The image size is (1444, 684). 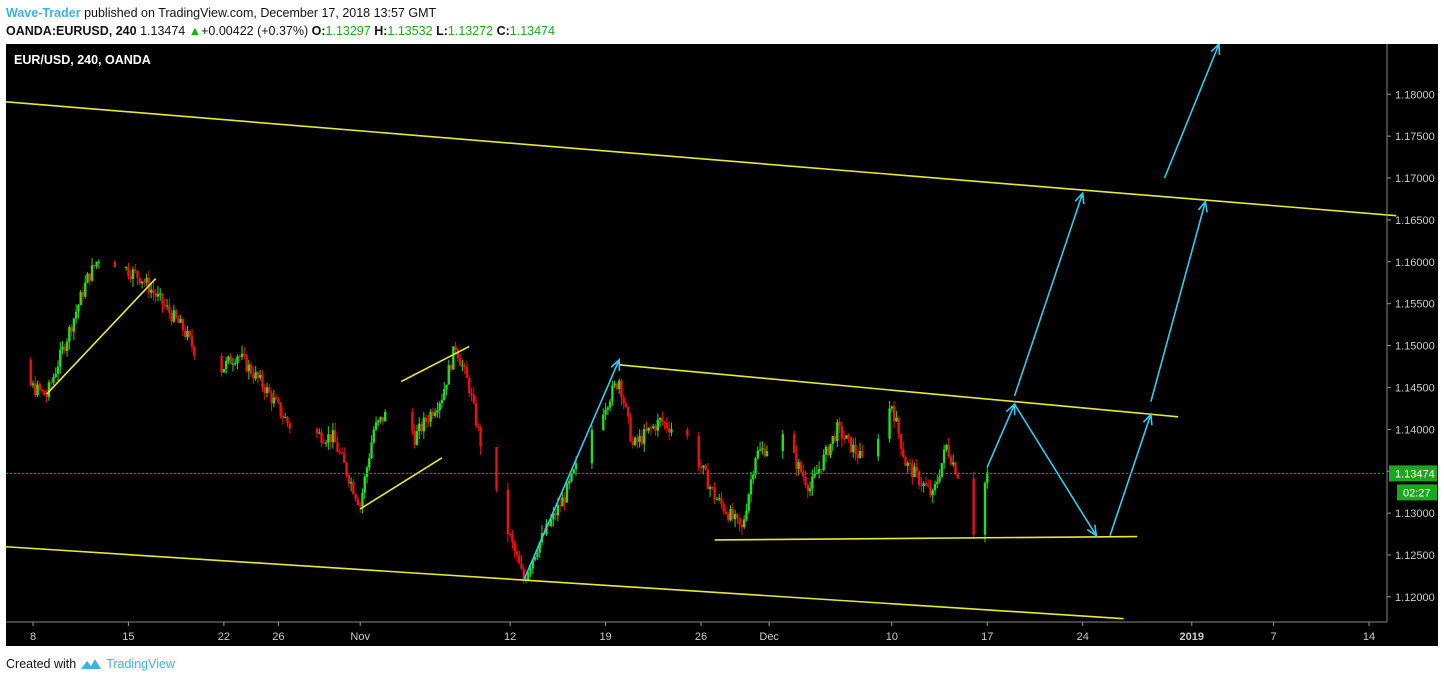 I want to click on time-axis: 8 15 22 26 Nov 12 19 26 Dec 10 17 24 2019 7 14, so click(x=702, y=632).